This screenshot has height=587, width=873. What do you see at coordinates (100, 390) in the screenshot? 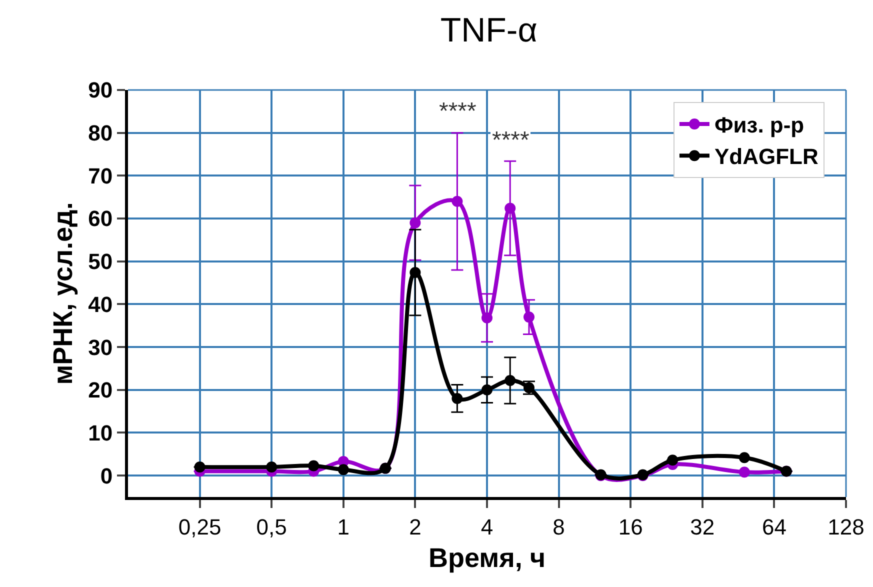
I see `y-tick-label: 20` at bounding box center [100, 390].